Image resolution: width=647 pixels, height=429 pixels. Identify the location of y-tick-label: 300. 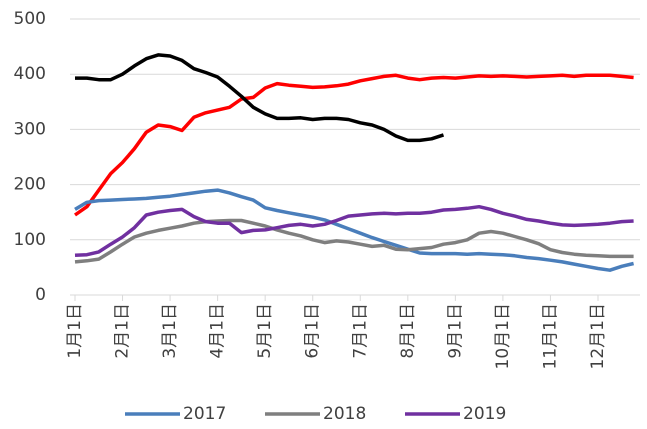
(30, 129).